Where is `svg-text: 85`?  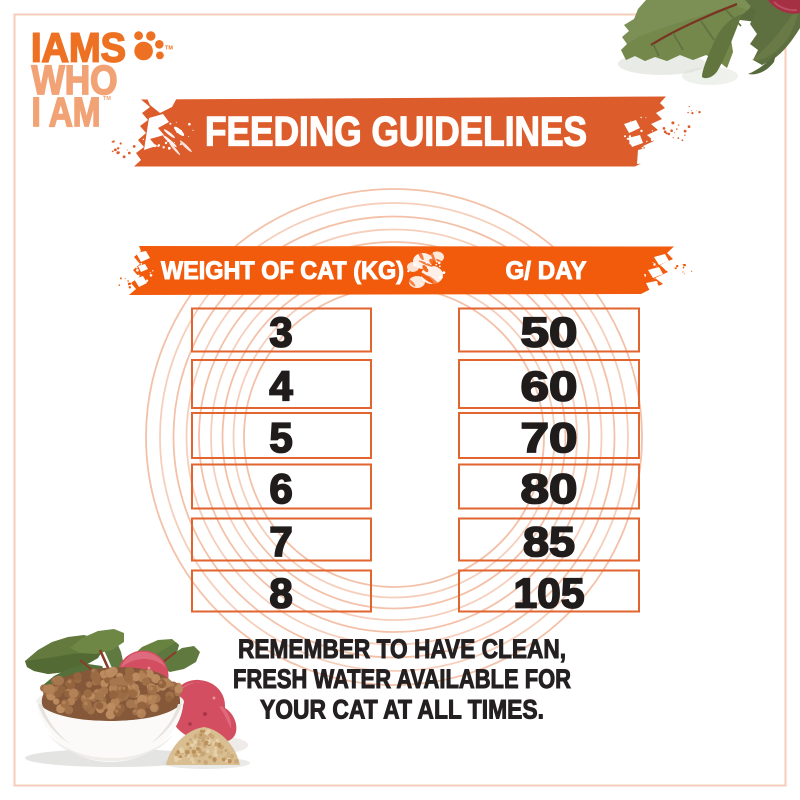
svg-text: 85 is located at coordinates (549, 541).